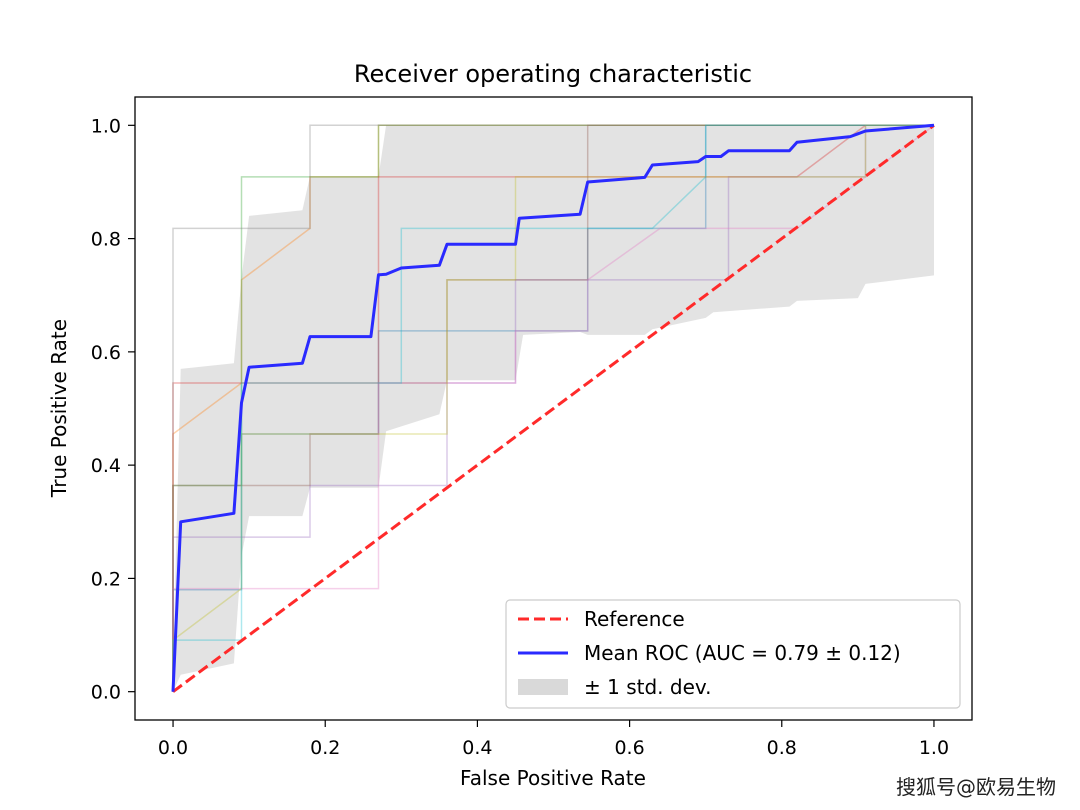 The height and width of the screenshot is (810, 1080). I want to click on x-tick-label: 0.8, so click(782, 748).